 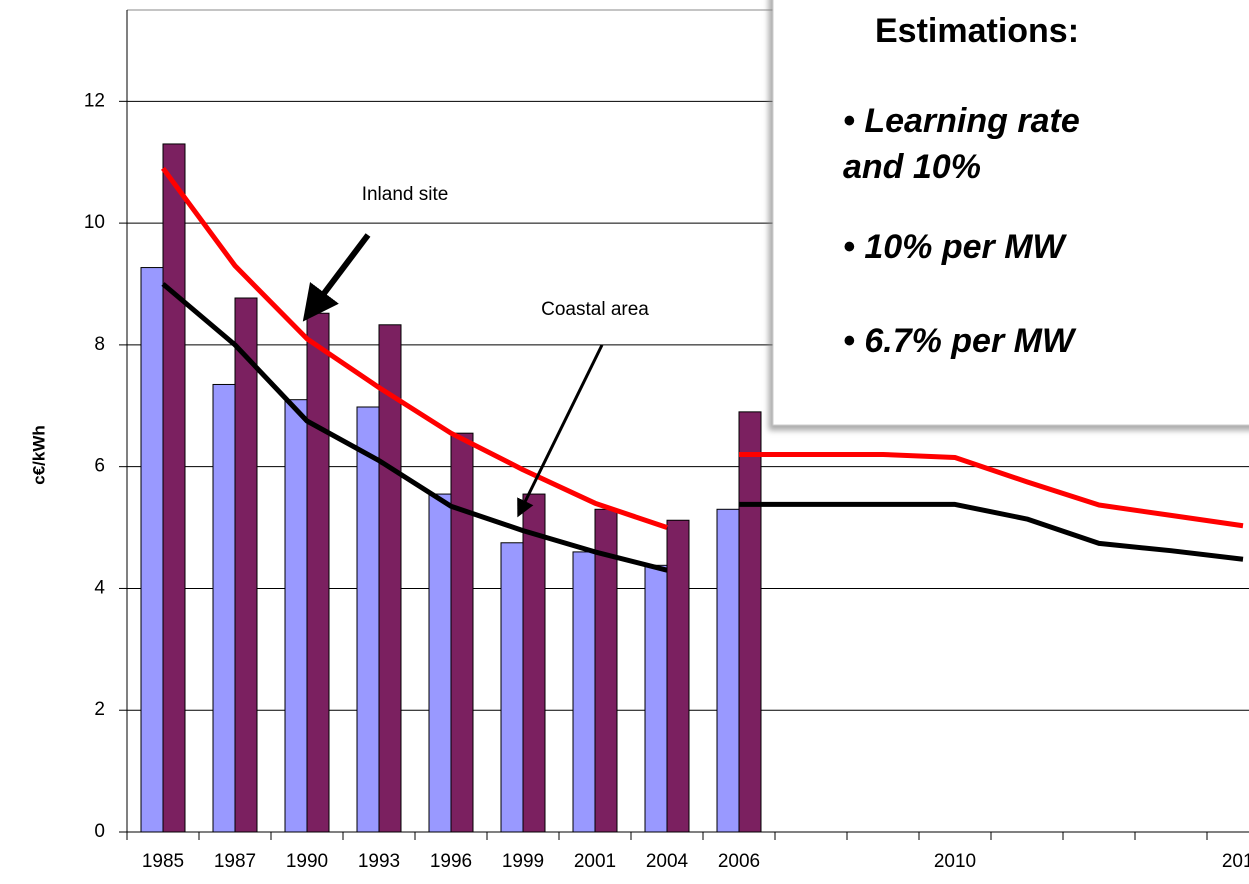 What do you see at coordinates (977, 31) in the screenshot?
I see `text-box-title: Estimations:` at bounding box center [977, 31].